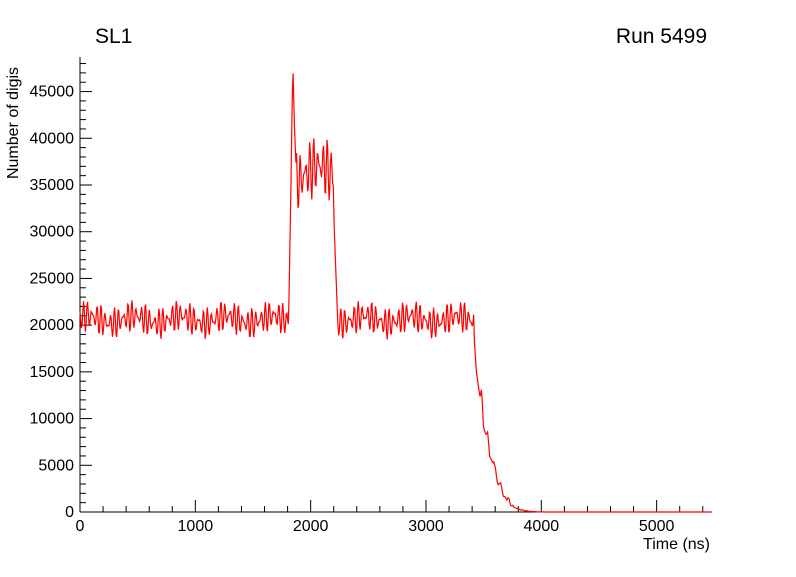  What do you see at coordinates (52, 419) in the screenshot?
I see `y-tick-label: 10000` at bounding box center [52, 419].